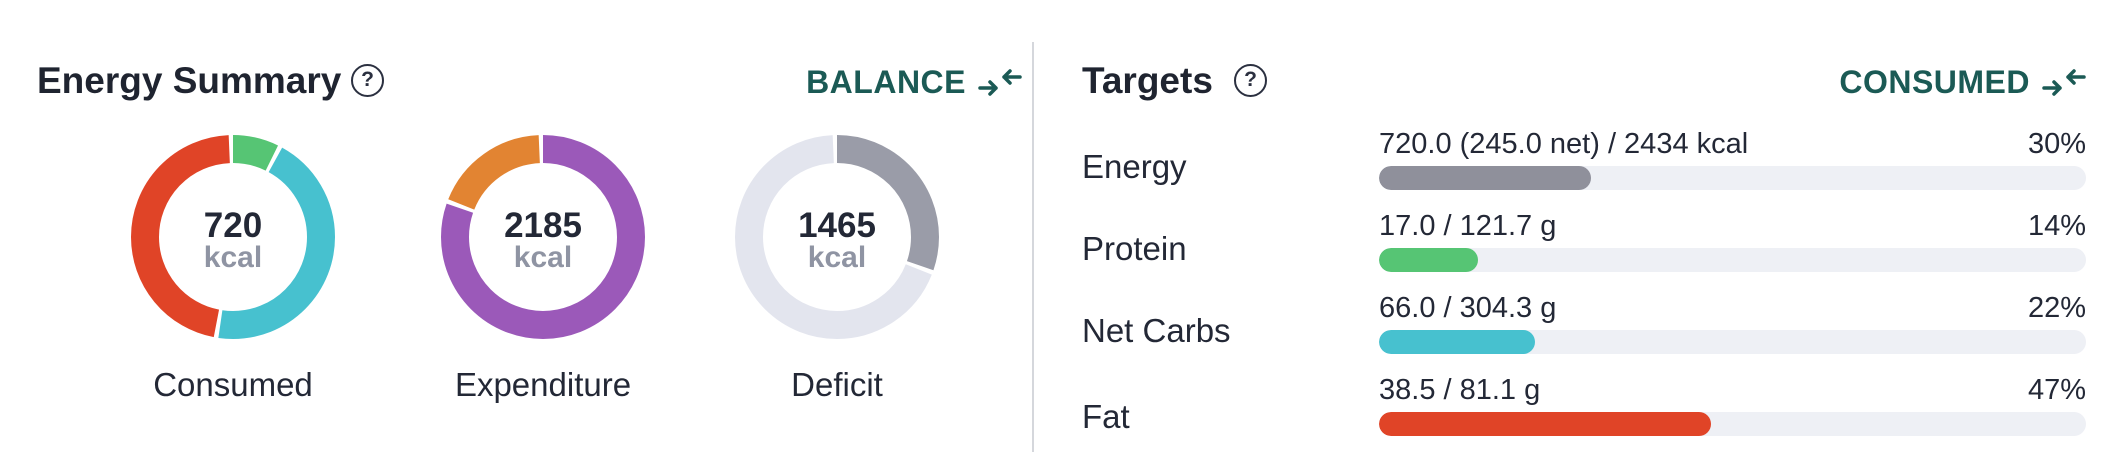 The width and height of the screenshot is (2102, 474). What do you see at coordinates (837, 384) in the screenshot?
I see `deficit-caption: Deficit` at bounding box center [837, 384].